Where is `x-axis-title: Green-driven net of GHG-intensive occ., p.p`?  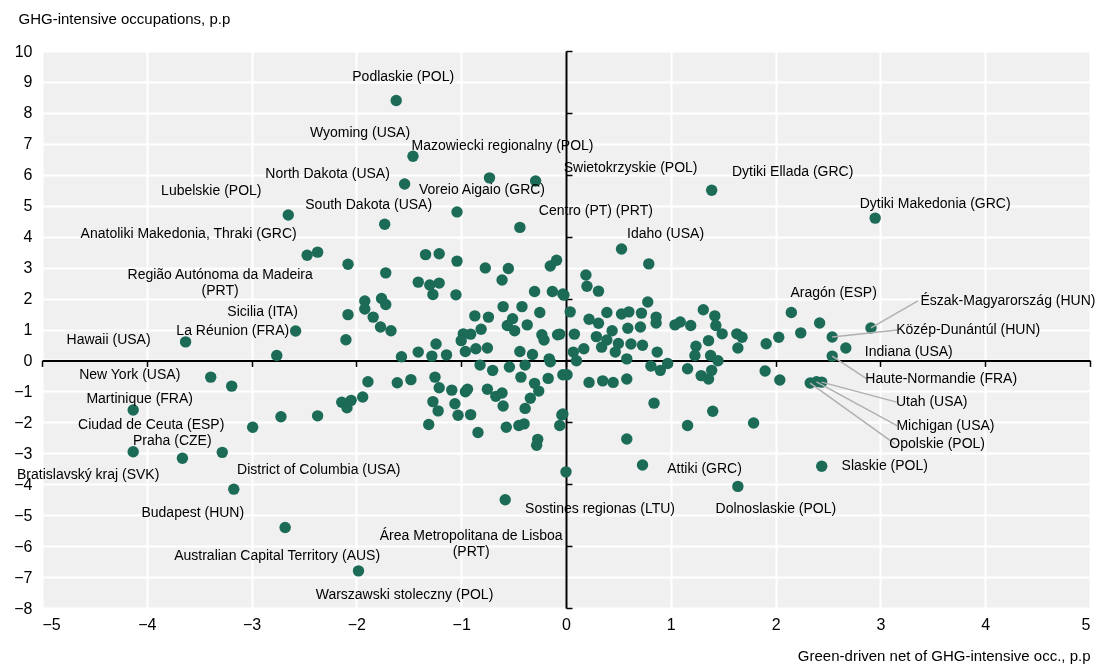
x-axis-title: Green-driven net of GHG-intensive occ., p.p is located at coordinates (944, 655).